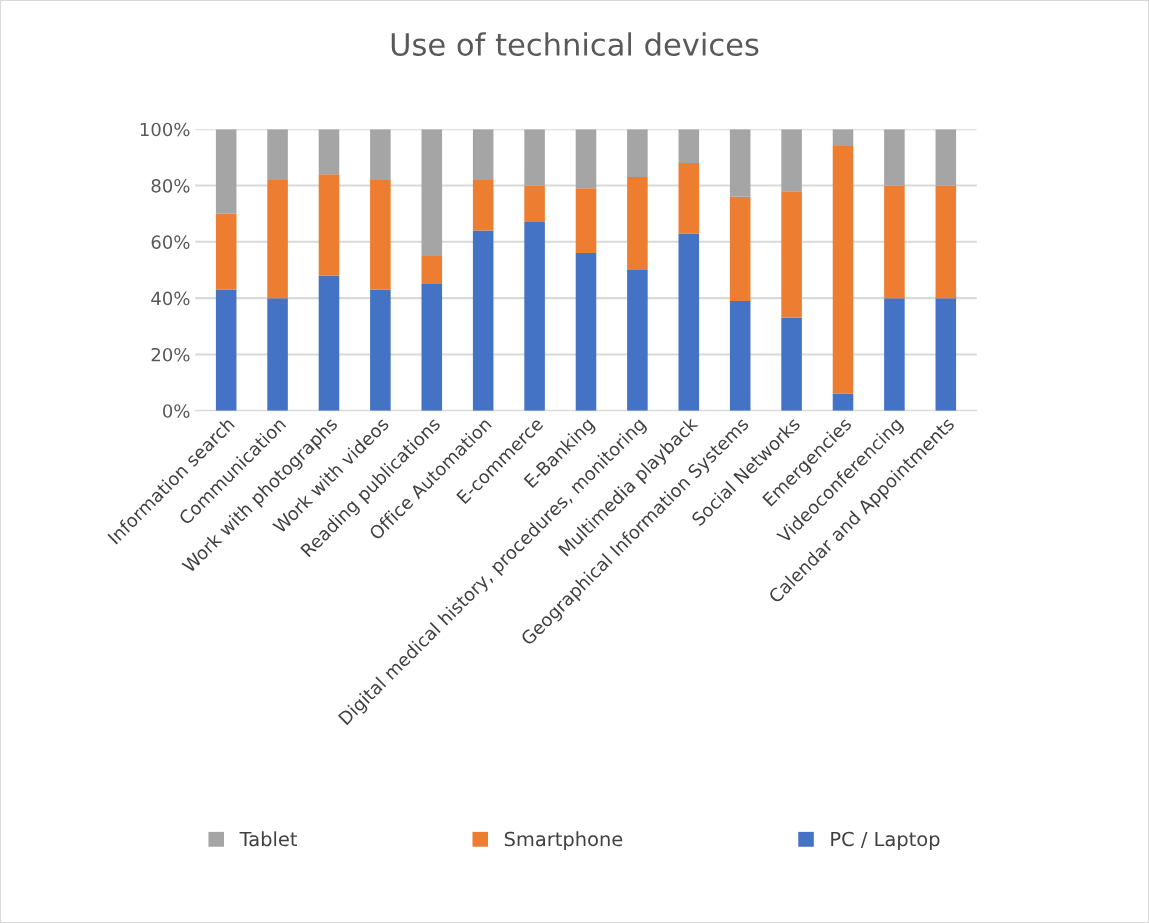 This screenshot has height=923, width=1149. What do you see at coordinates (170, 354) in the screenshot?
I see `y-tick-label: 20%` at bounding box center [170, 354].